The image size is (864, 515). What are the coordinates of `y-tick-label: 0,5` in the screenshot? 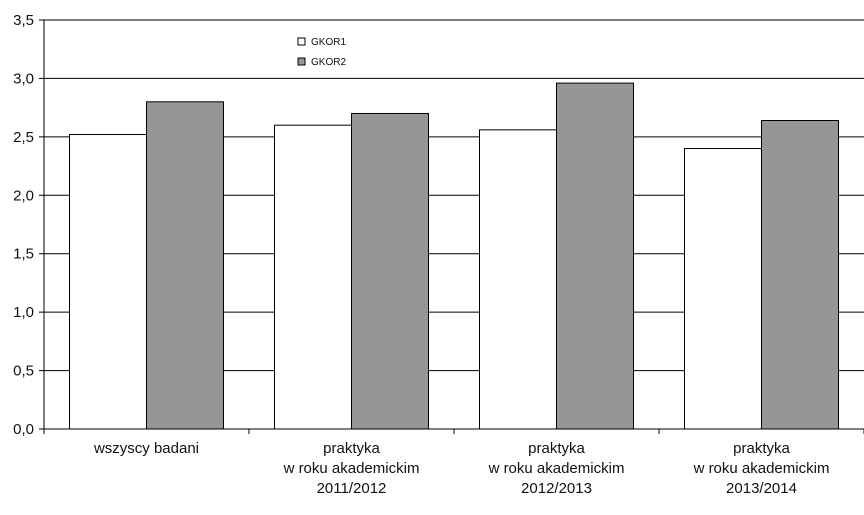 It's located at (23, 371).